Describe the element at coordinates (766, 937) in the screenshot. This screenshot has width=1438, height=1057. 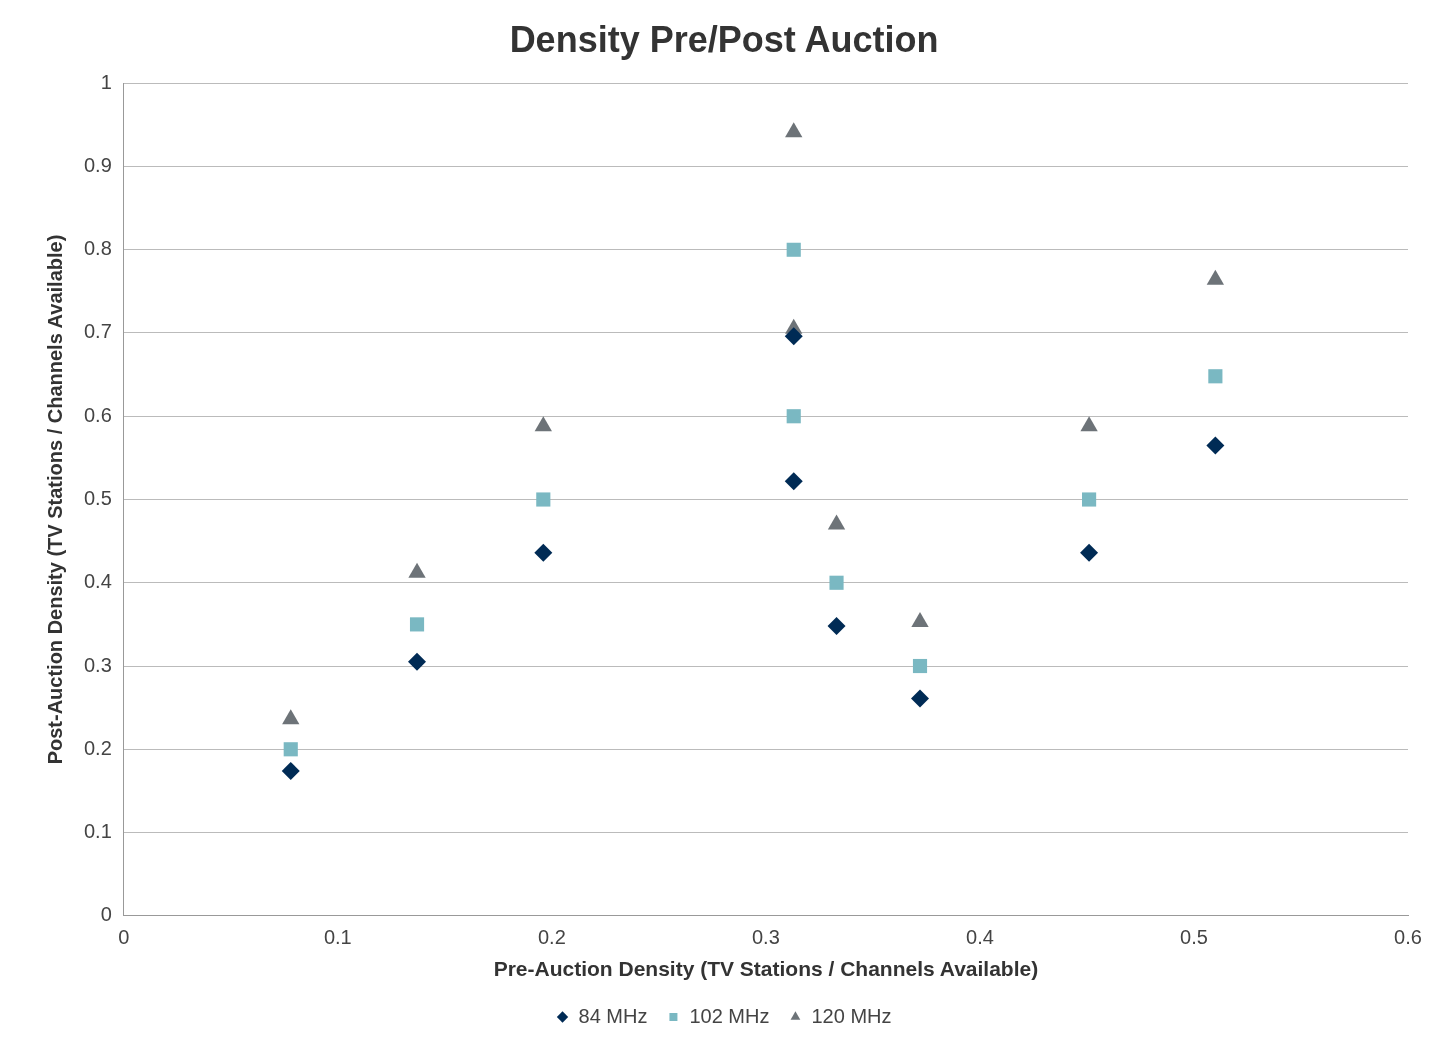
I see `x-tick-label: 0.3` at that location.